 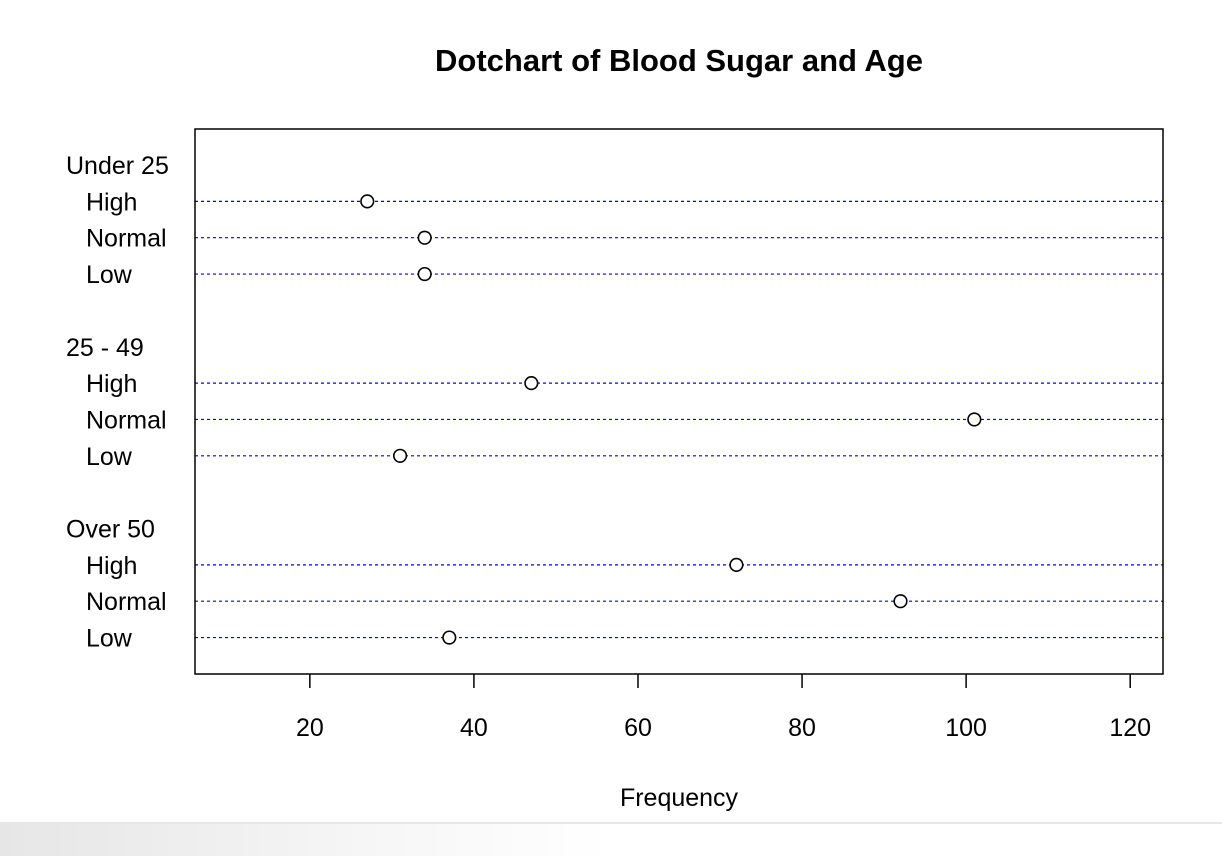 I want to click on window-bottom-shade, so click(x=611, y=839).